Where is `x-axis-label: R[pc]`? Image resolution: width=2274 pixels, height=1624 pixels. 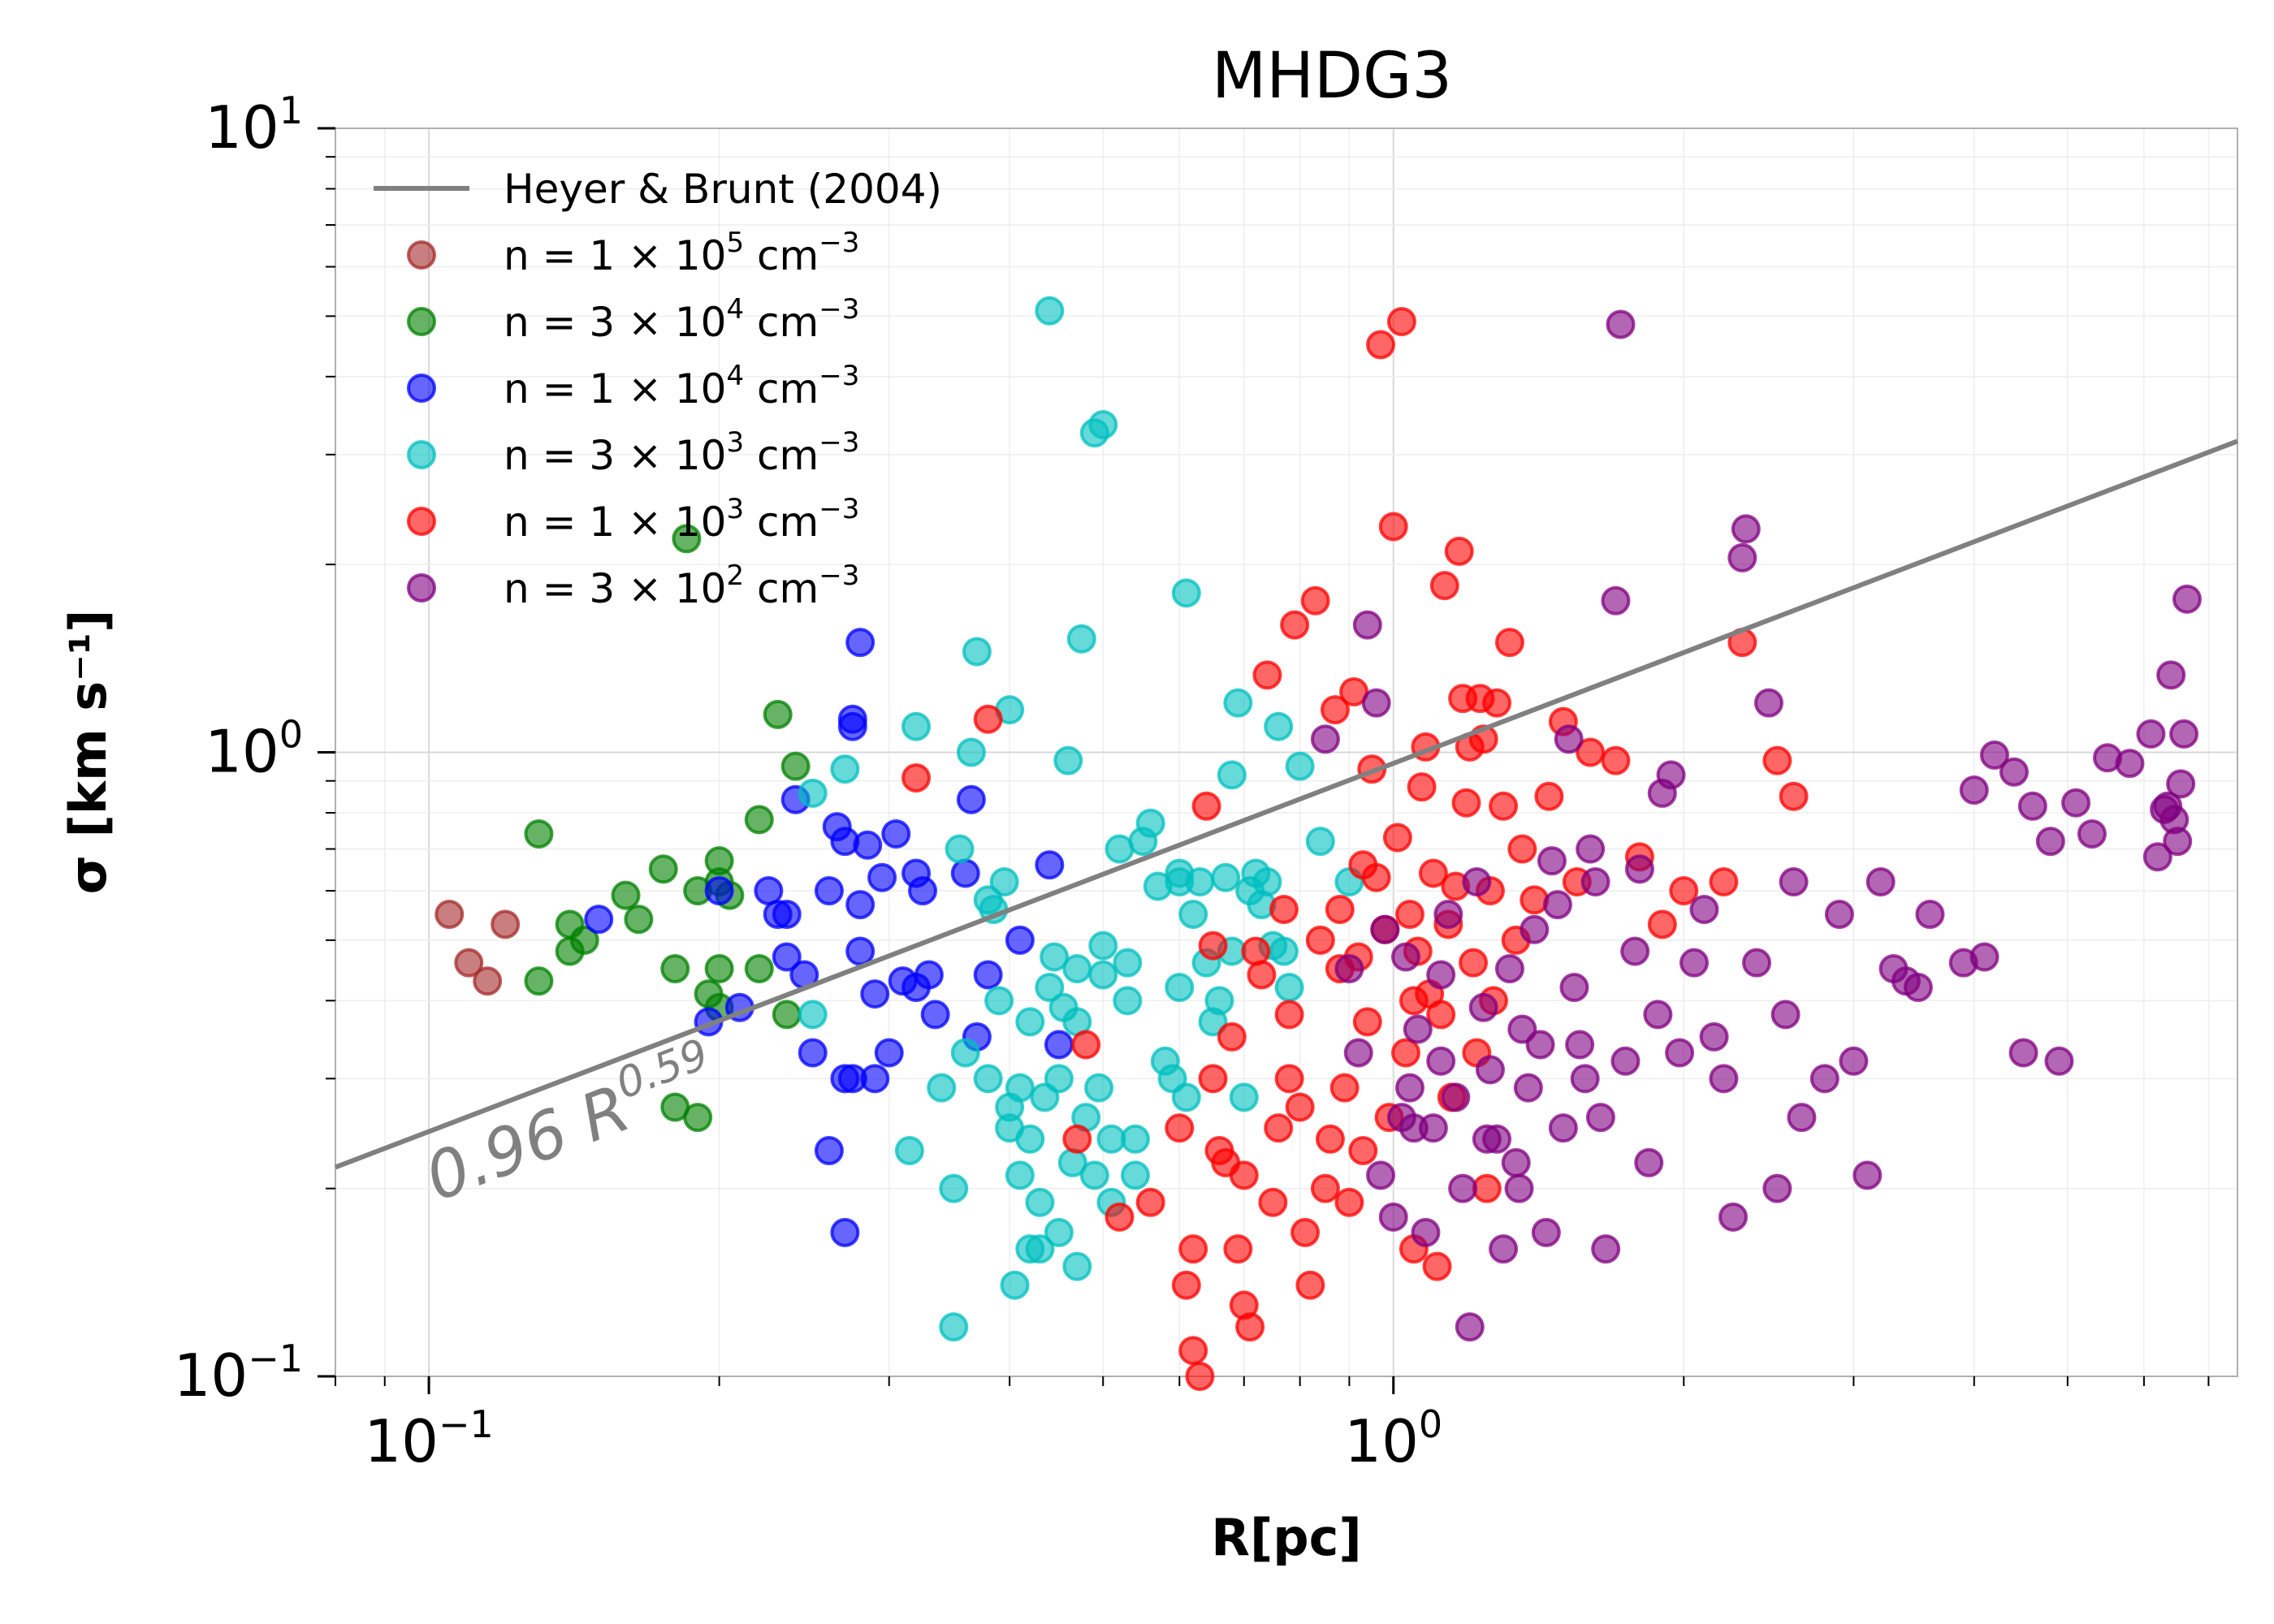
x-axis-label: R[pc] is located at coordinates (1286, 1537).